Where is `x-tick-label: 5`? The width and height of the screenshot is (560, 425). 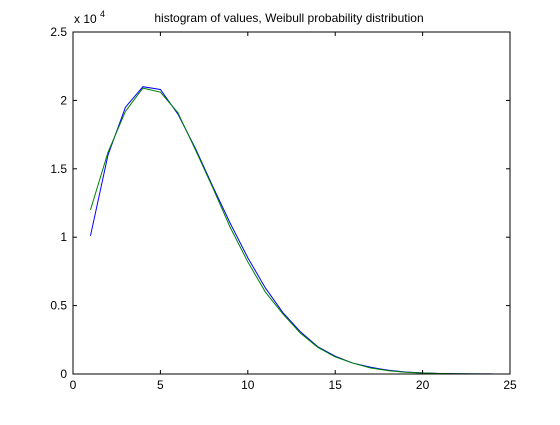
x-tick-label: 5 is located at coordinates (160, 385).